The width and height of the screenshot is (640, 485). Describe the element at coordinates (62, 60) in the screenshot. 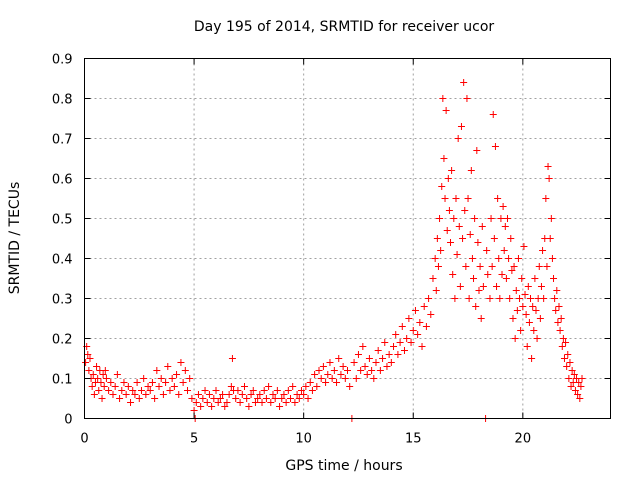

I see `y-tick-label: 0.9` at that location.